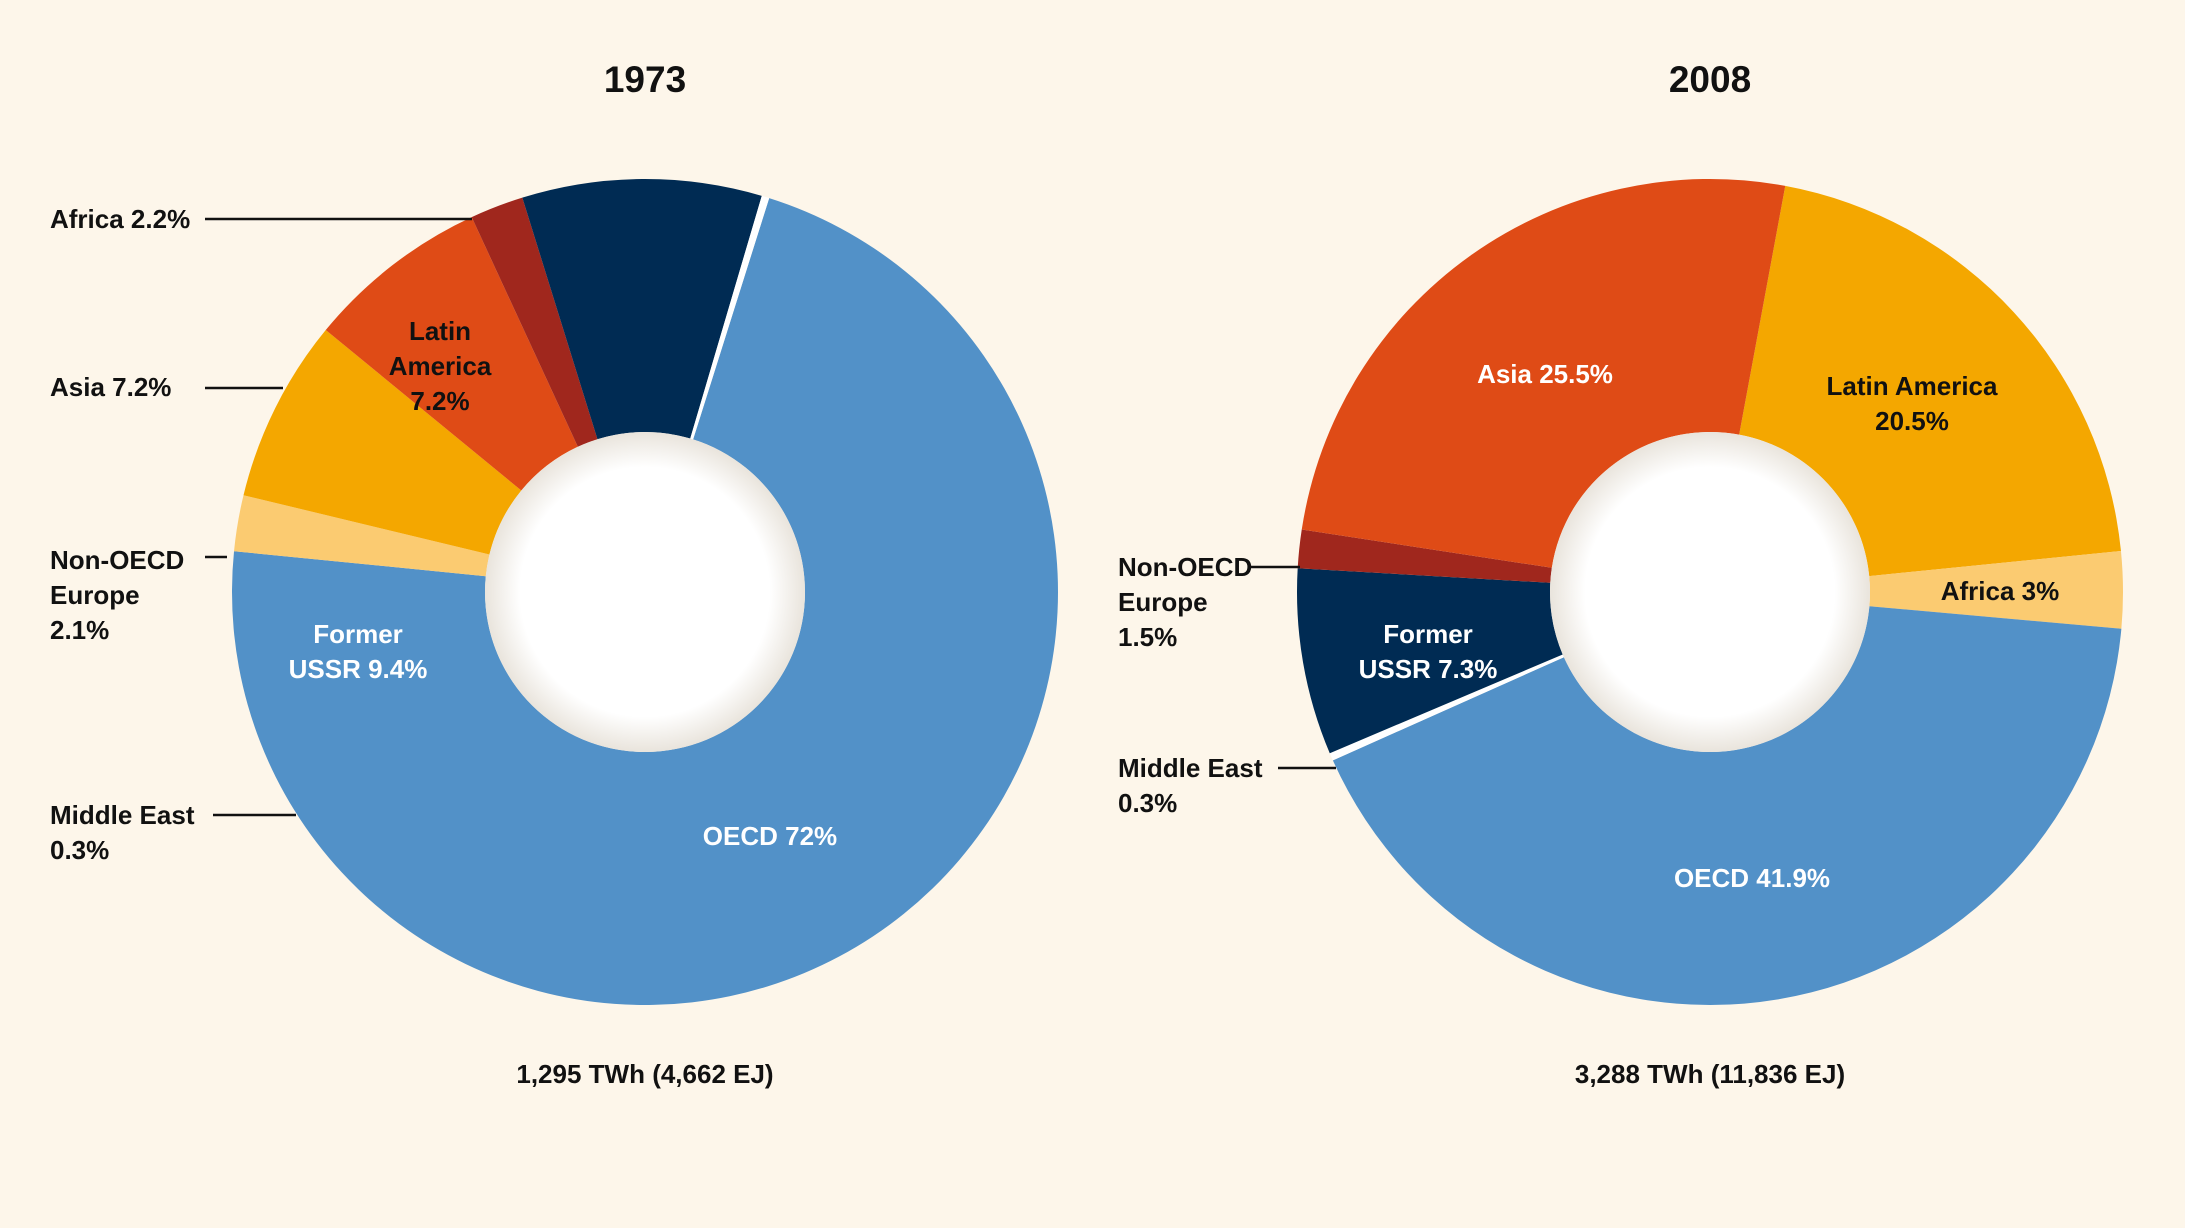  I want to click on slice-label-former-ussr: Former USSR 9.4%, so click(358, 651).